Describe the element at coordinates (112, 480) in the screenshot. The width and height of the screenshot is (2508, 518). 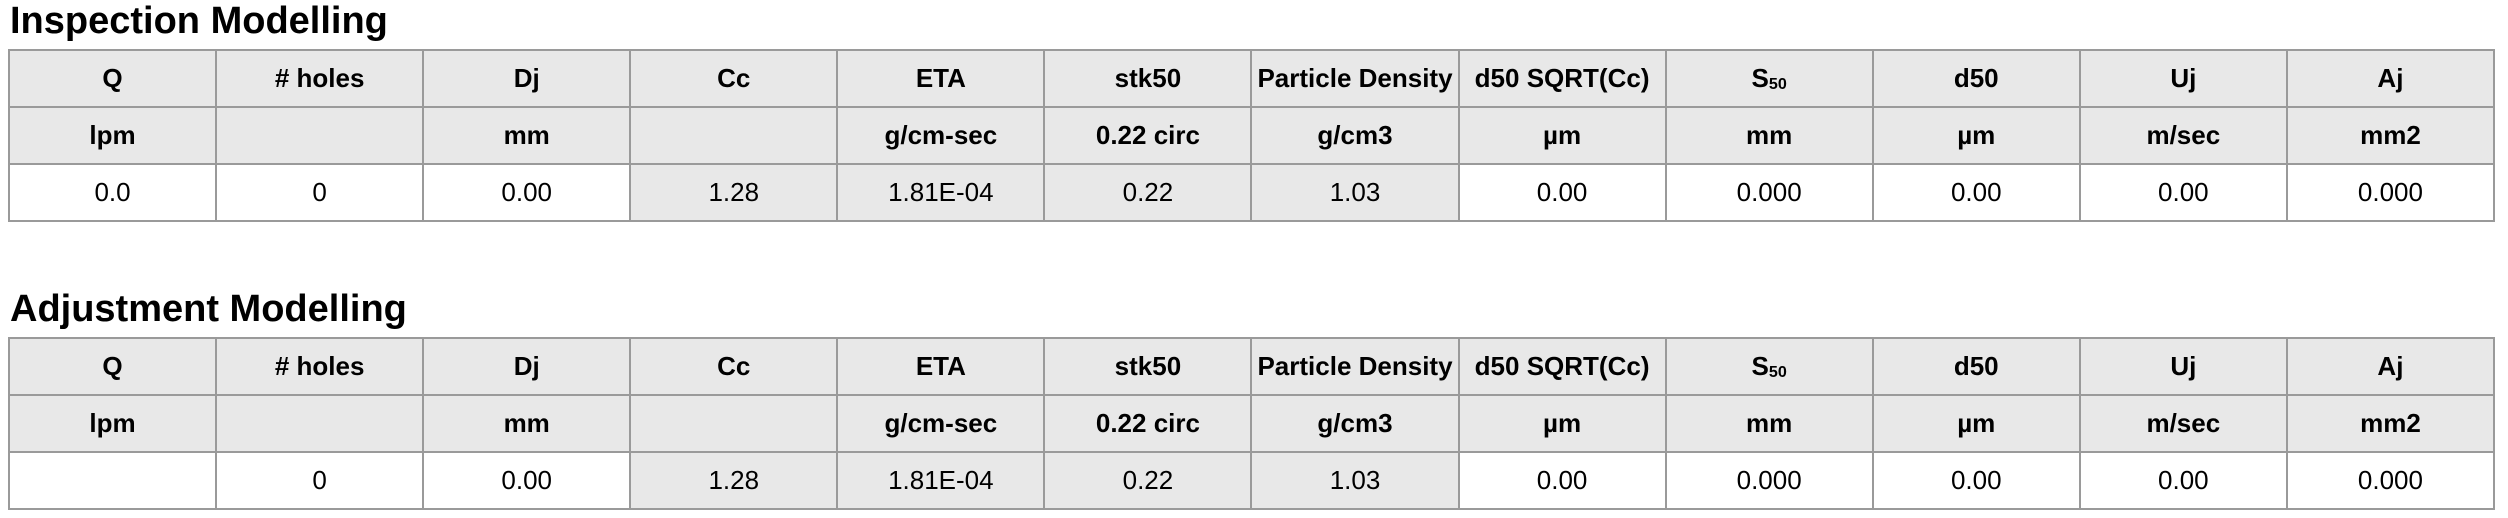
I see `cell-q` at that location.